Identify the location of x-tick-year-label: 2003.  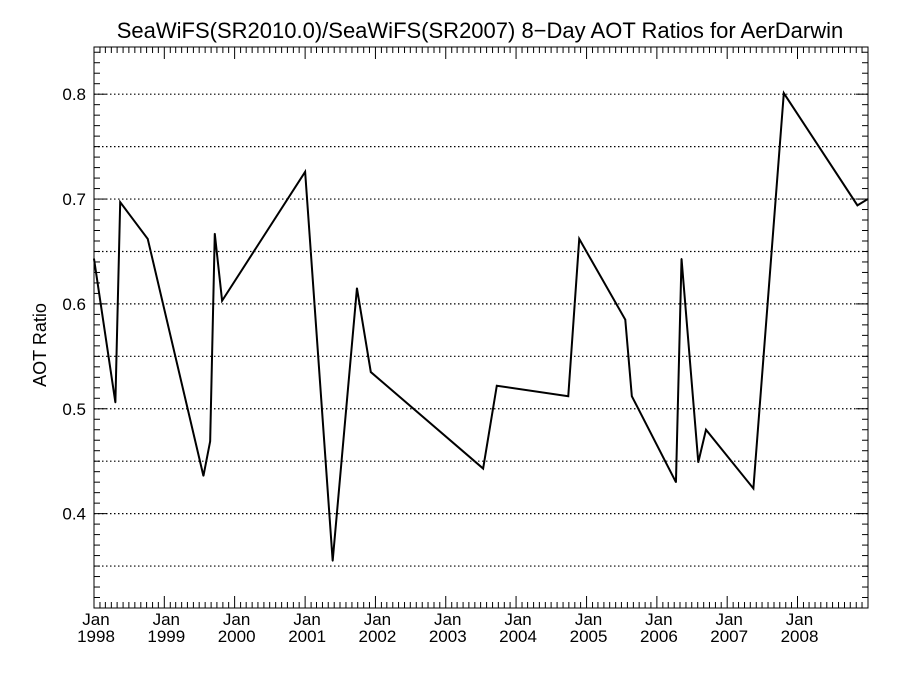
(448, 636).